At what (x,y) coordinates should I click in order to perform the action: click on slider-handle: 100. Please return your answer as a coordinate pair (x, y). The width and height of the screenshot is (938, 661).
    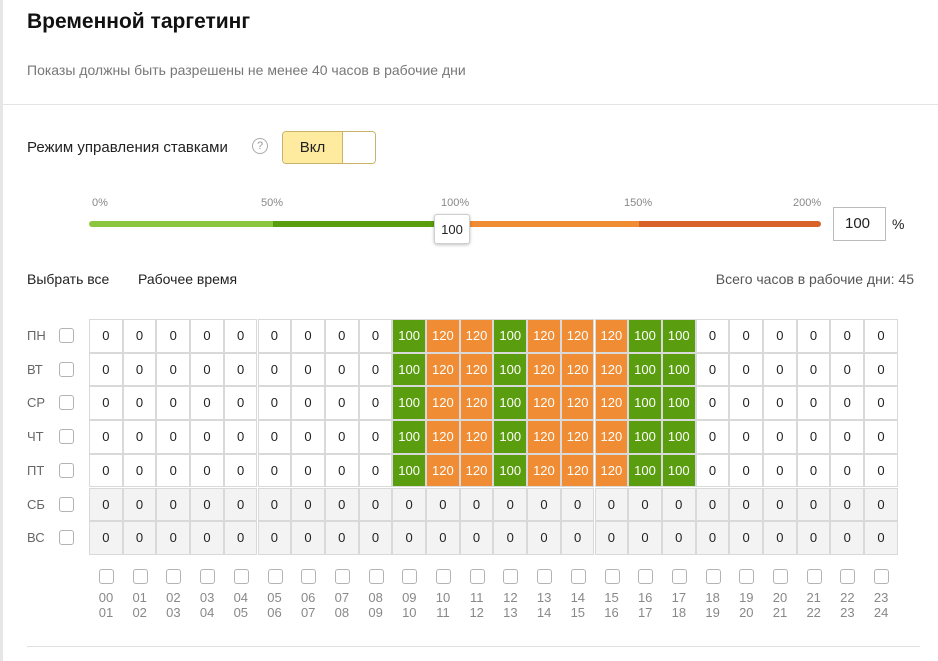
    Looking at the image, I should click on (452, 229).